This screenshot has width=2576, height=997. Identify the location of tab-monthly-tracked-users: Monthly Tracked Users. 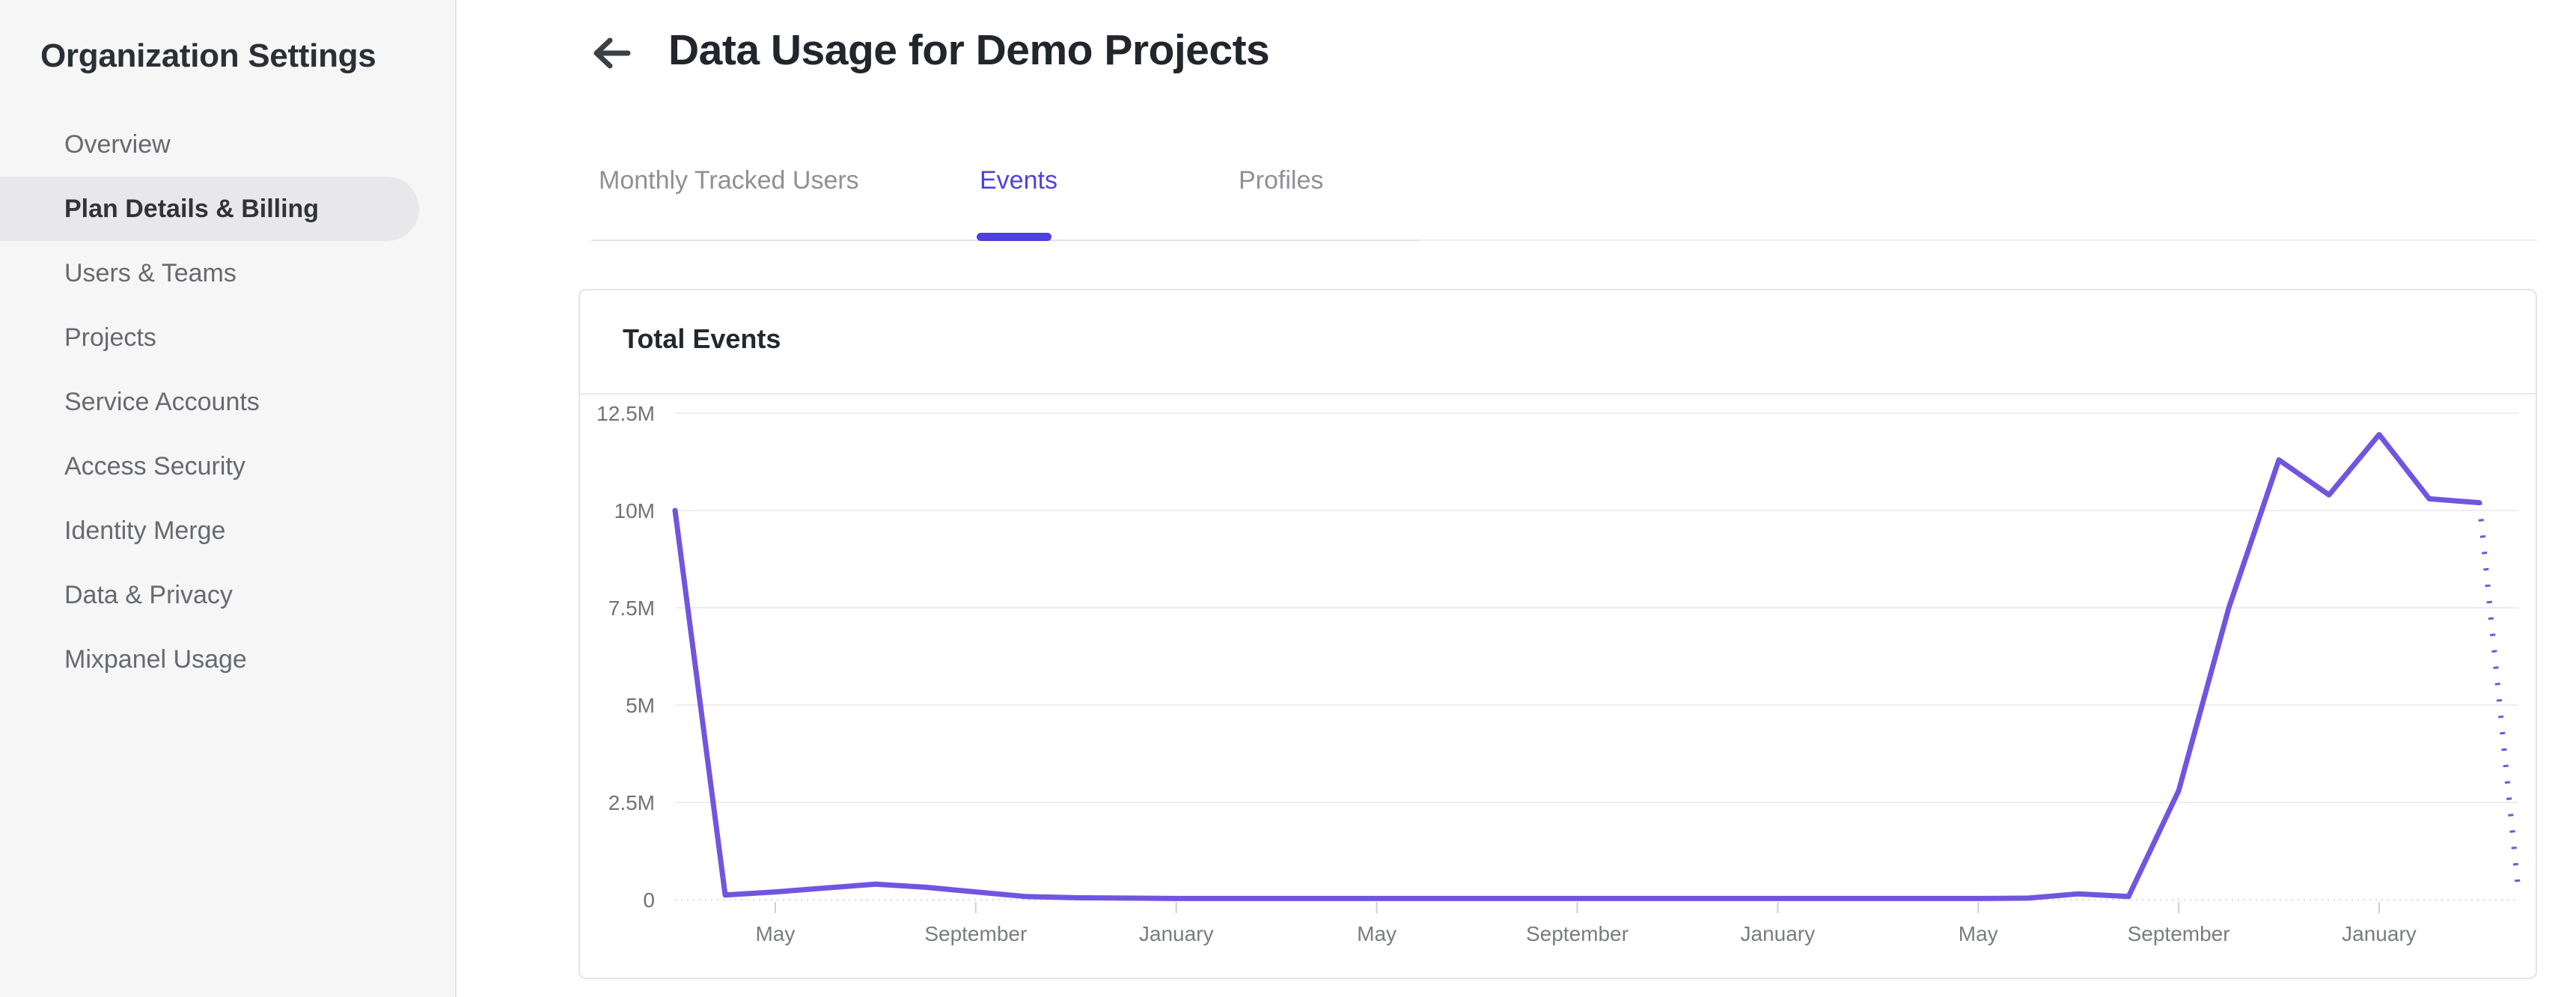
(729, 180).